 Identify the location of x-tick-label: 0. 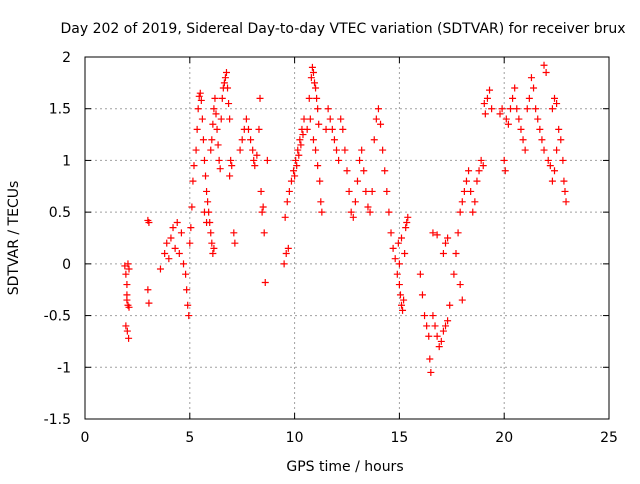
(85, 438).